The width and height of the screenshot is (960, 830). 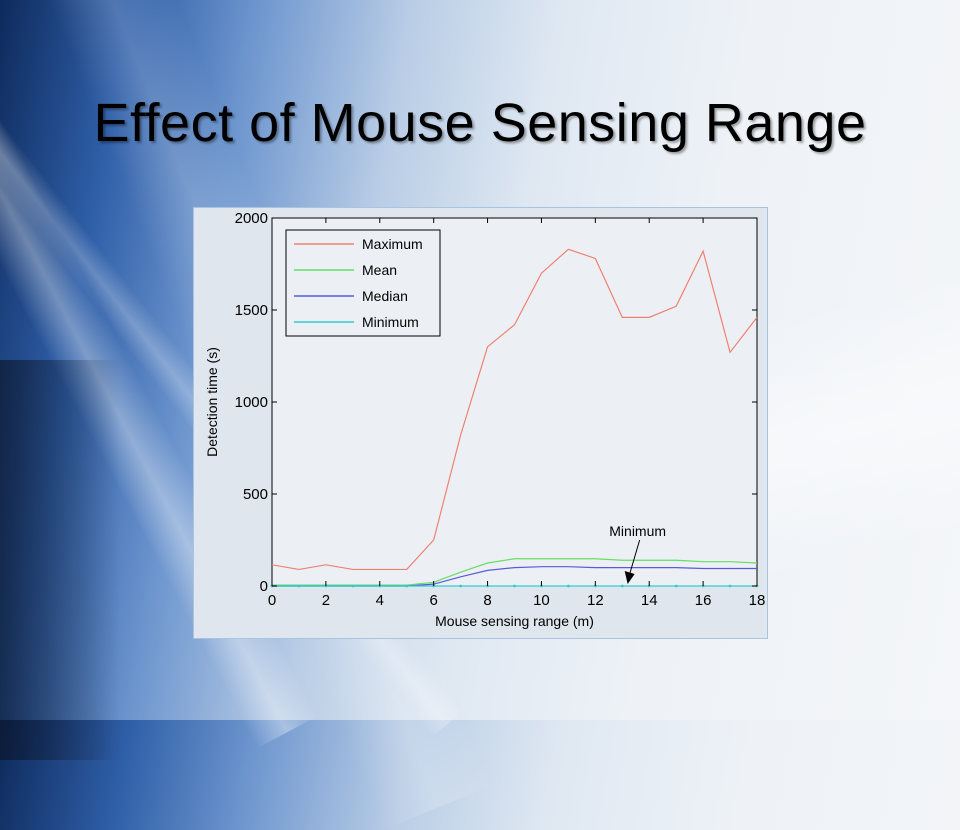 What do you see at coordinates (514, 621) in the screenshot?
I see `x-axis-label: Mouse sensing range (m)` at bounding box center [514, 621].